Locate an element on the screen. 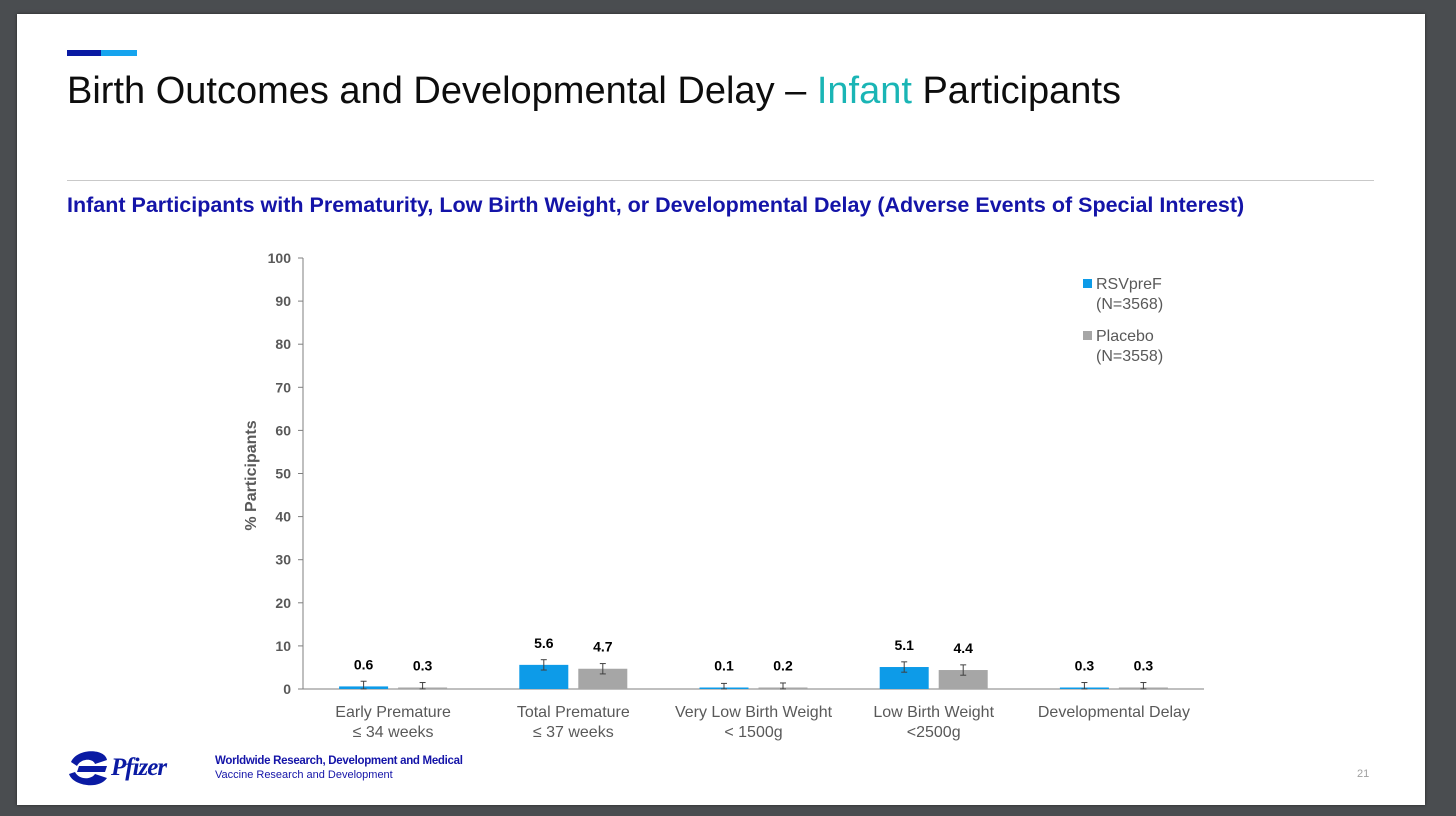 The image size is (1456, 816). data-label: 5.6 is located at coordinates (544, 643).